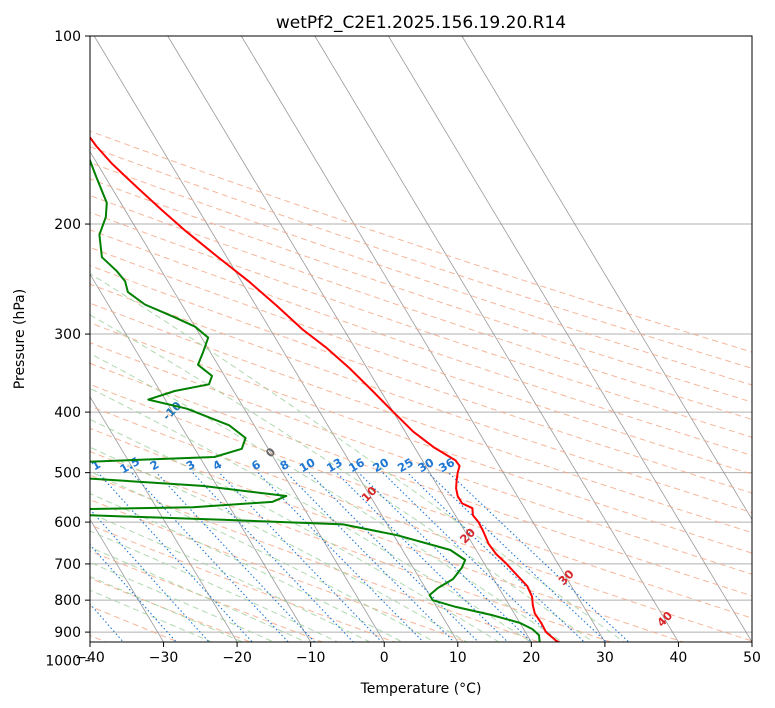 The width and height of the screenshot is (775, 708). I want to click on y-tick-label: 700, so click(67, 565).